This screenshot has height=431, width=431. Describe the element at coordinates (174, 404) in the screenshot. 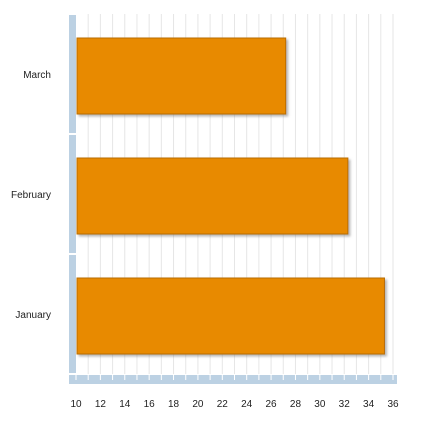

I see `x-tick-label: 18` at that location.